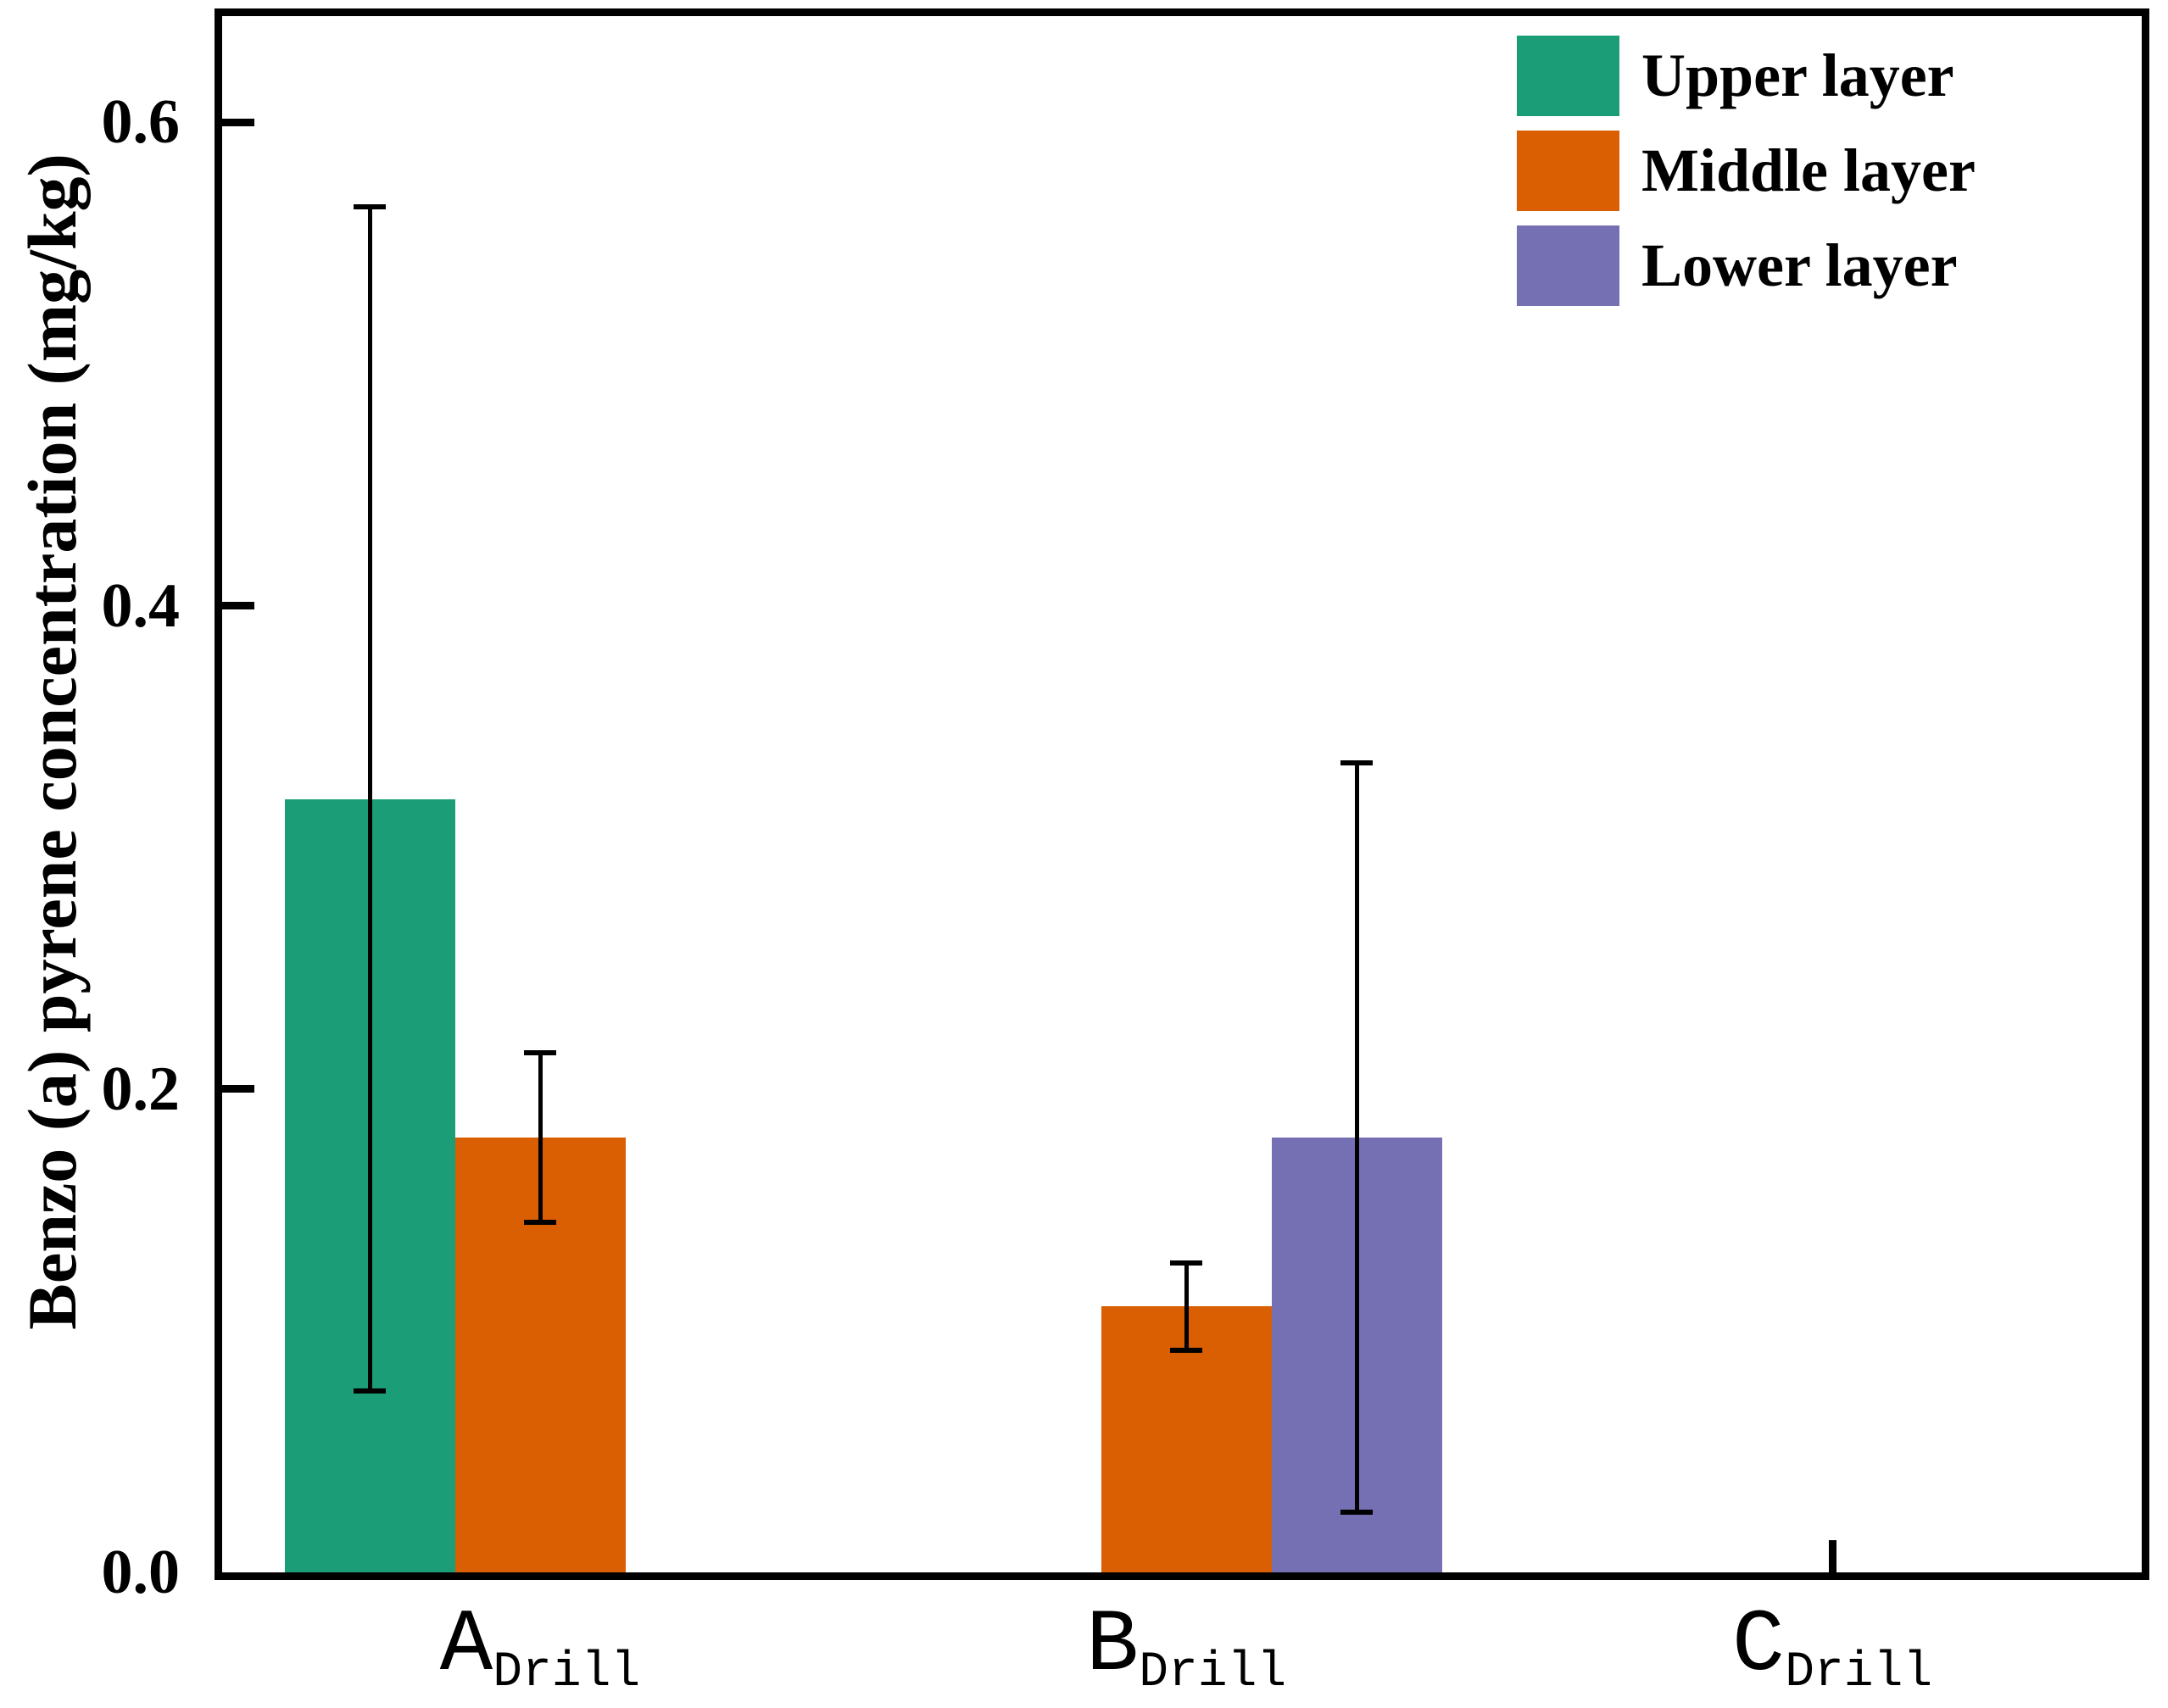 Image resolution: width=2168 pixels, height=1708 pixels. I want to click on x-tick-label-C: CDrill, so click(1832, 1649).